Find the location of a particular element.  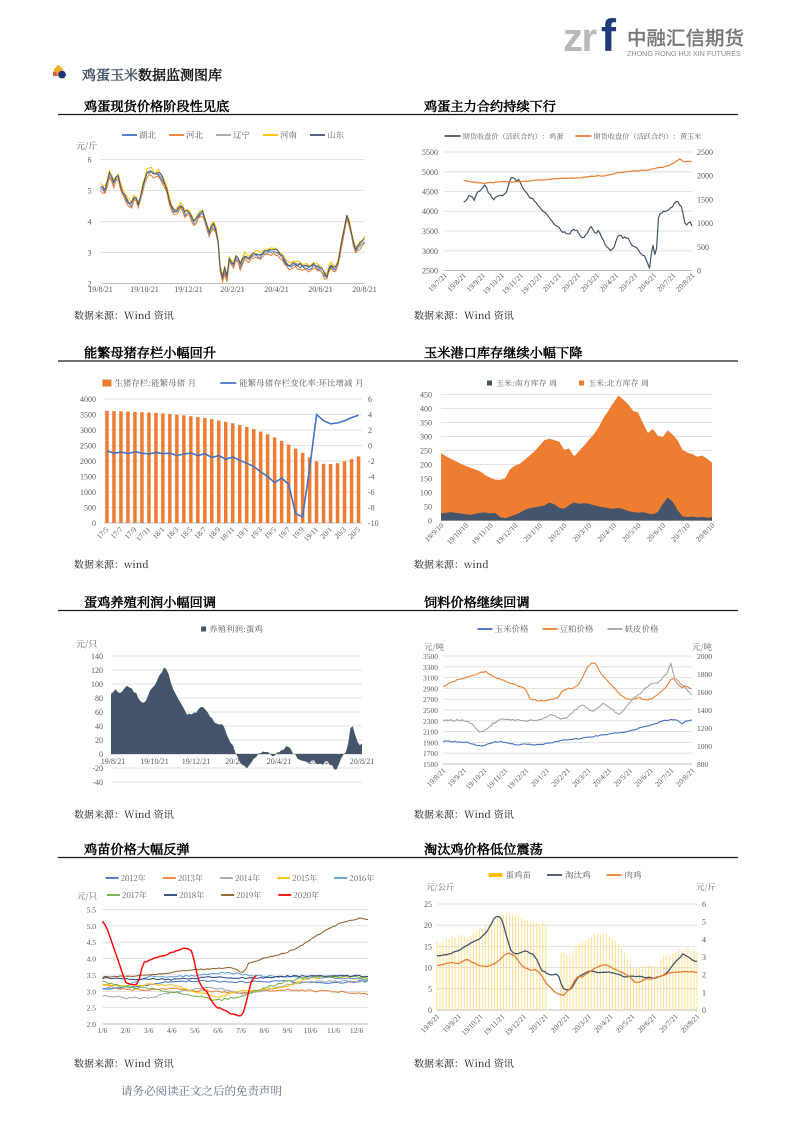

svg-text: 19/10/10 is located at coordinates (457, 533).